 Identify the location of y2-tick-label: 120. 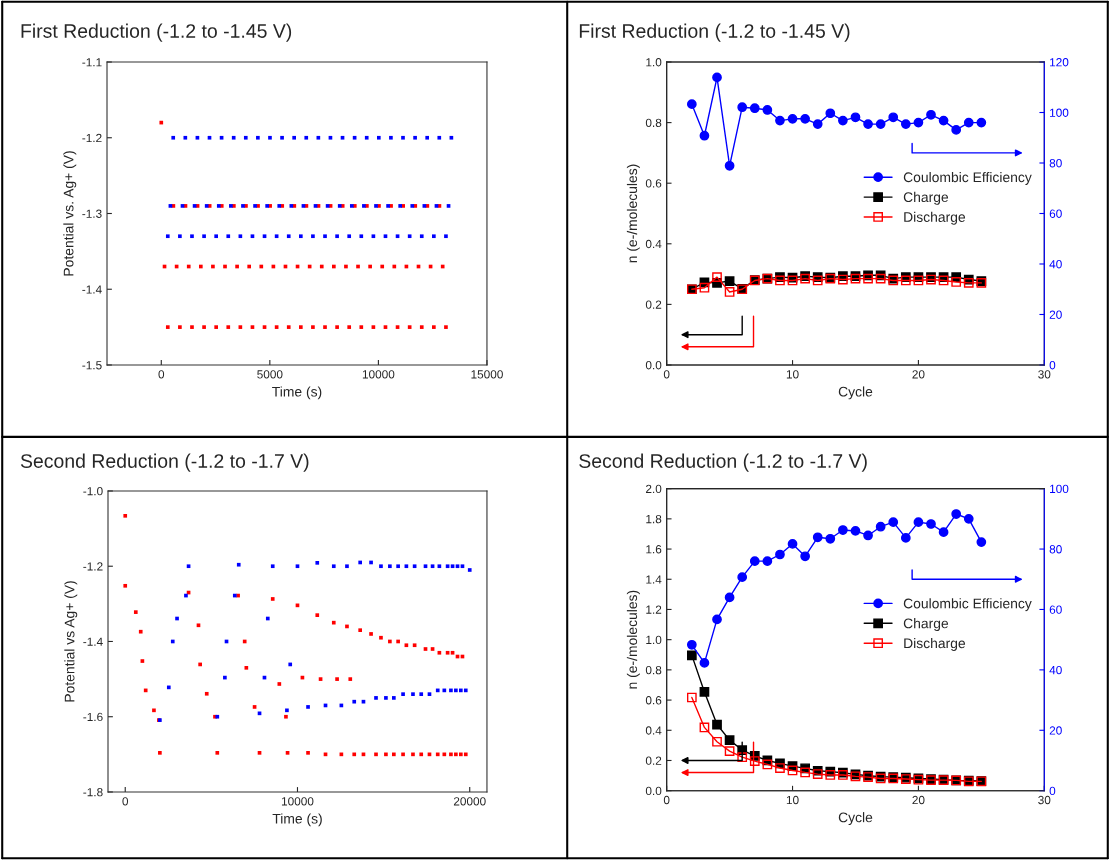
(1059, 62).